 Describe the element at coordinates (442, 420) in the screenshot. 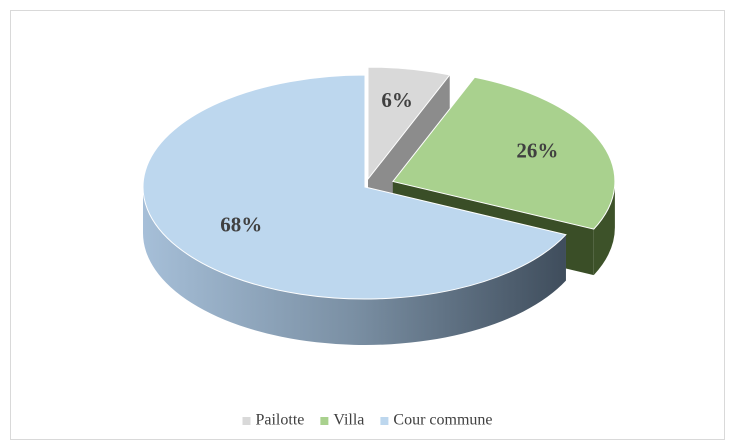

I see `legend-label: Cour commune` at that location.